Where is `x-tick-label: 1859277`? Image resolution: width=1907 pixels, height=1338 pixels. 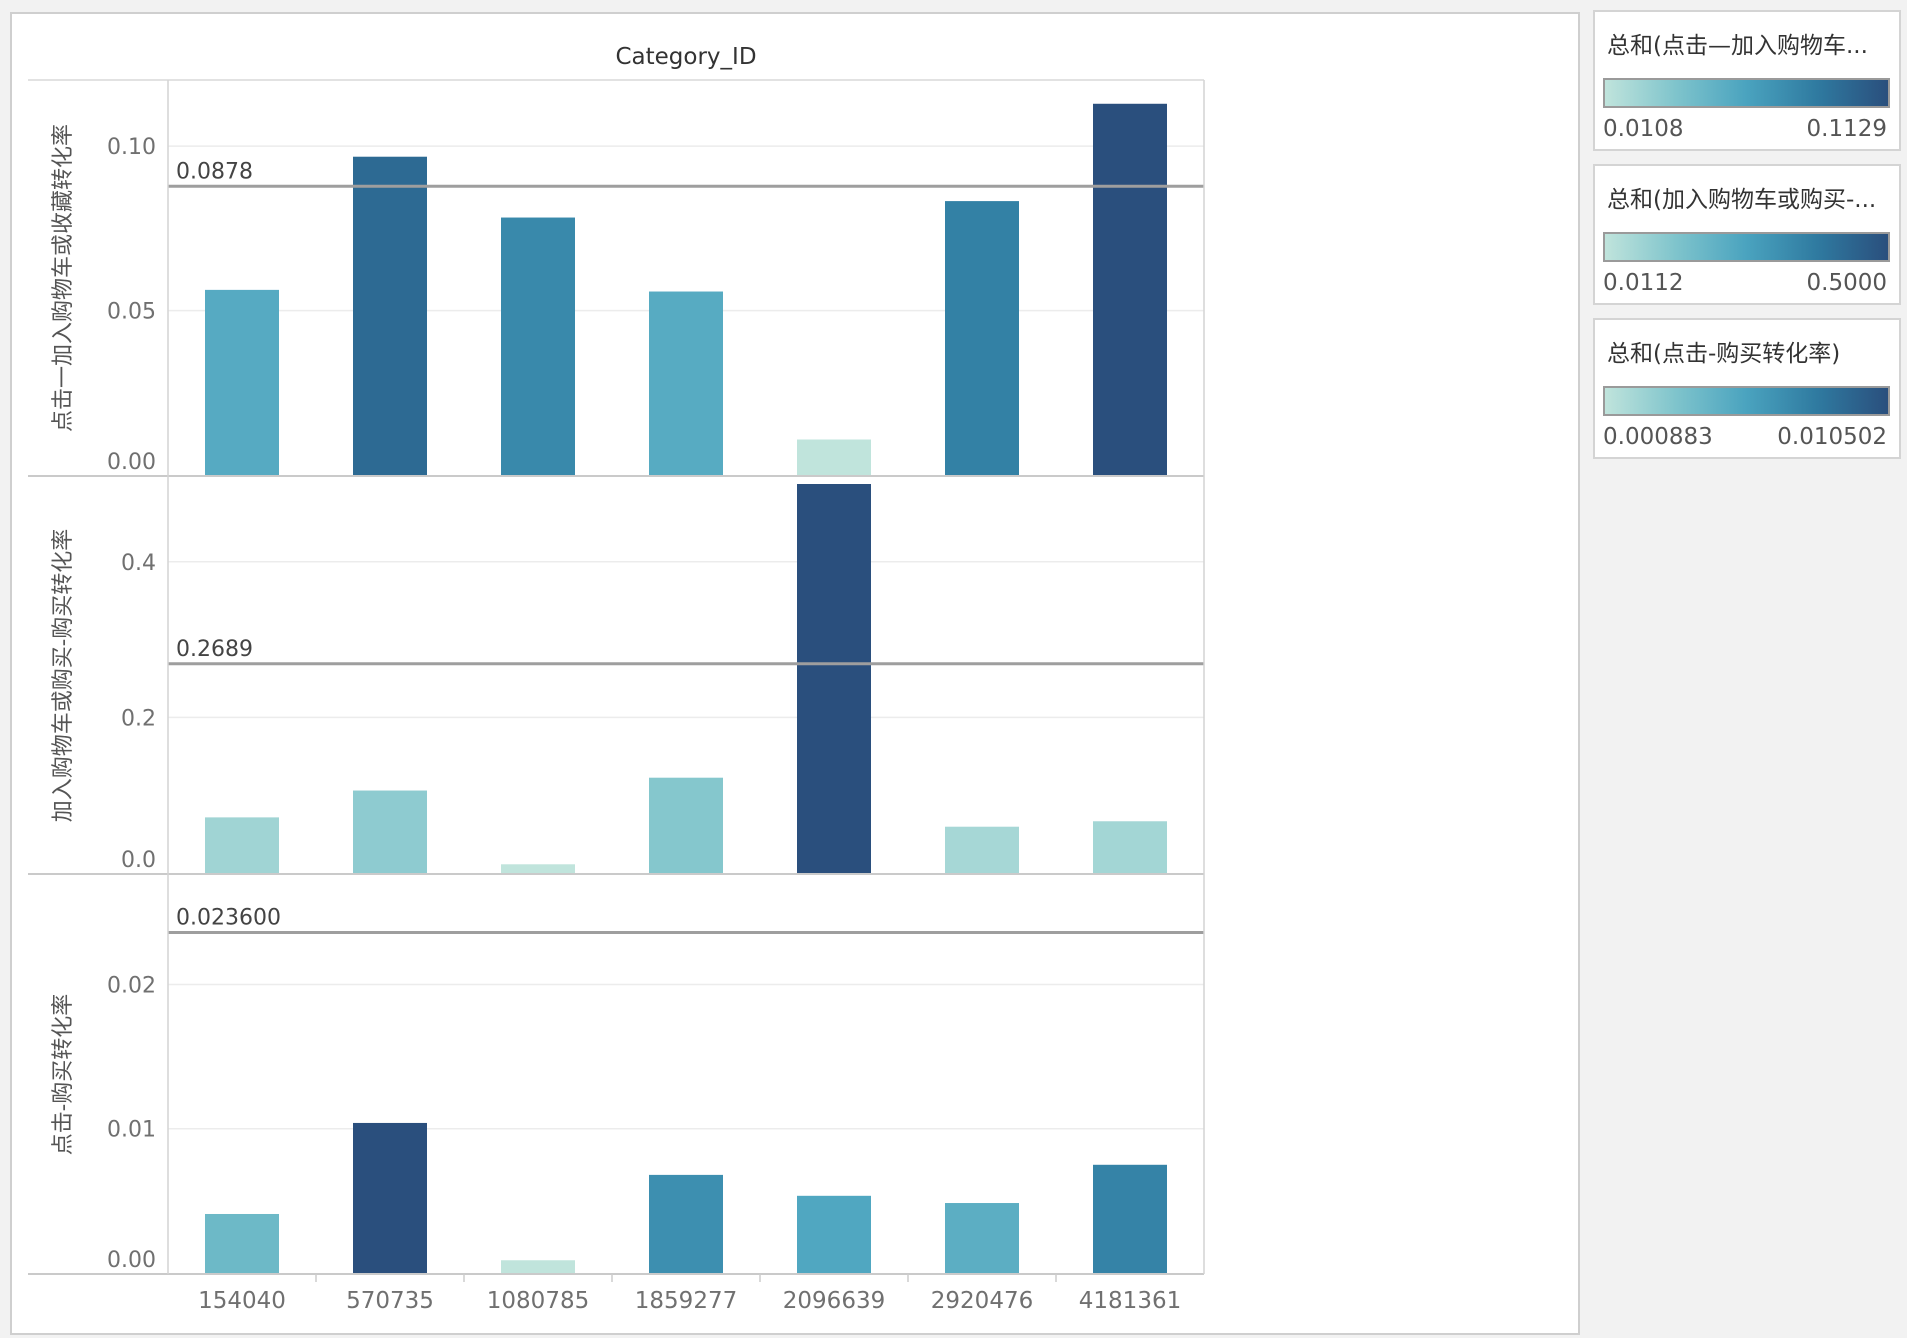 x-tick-label: 1859277 is located at coordinates (686, 1301).